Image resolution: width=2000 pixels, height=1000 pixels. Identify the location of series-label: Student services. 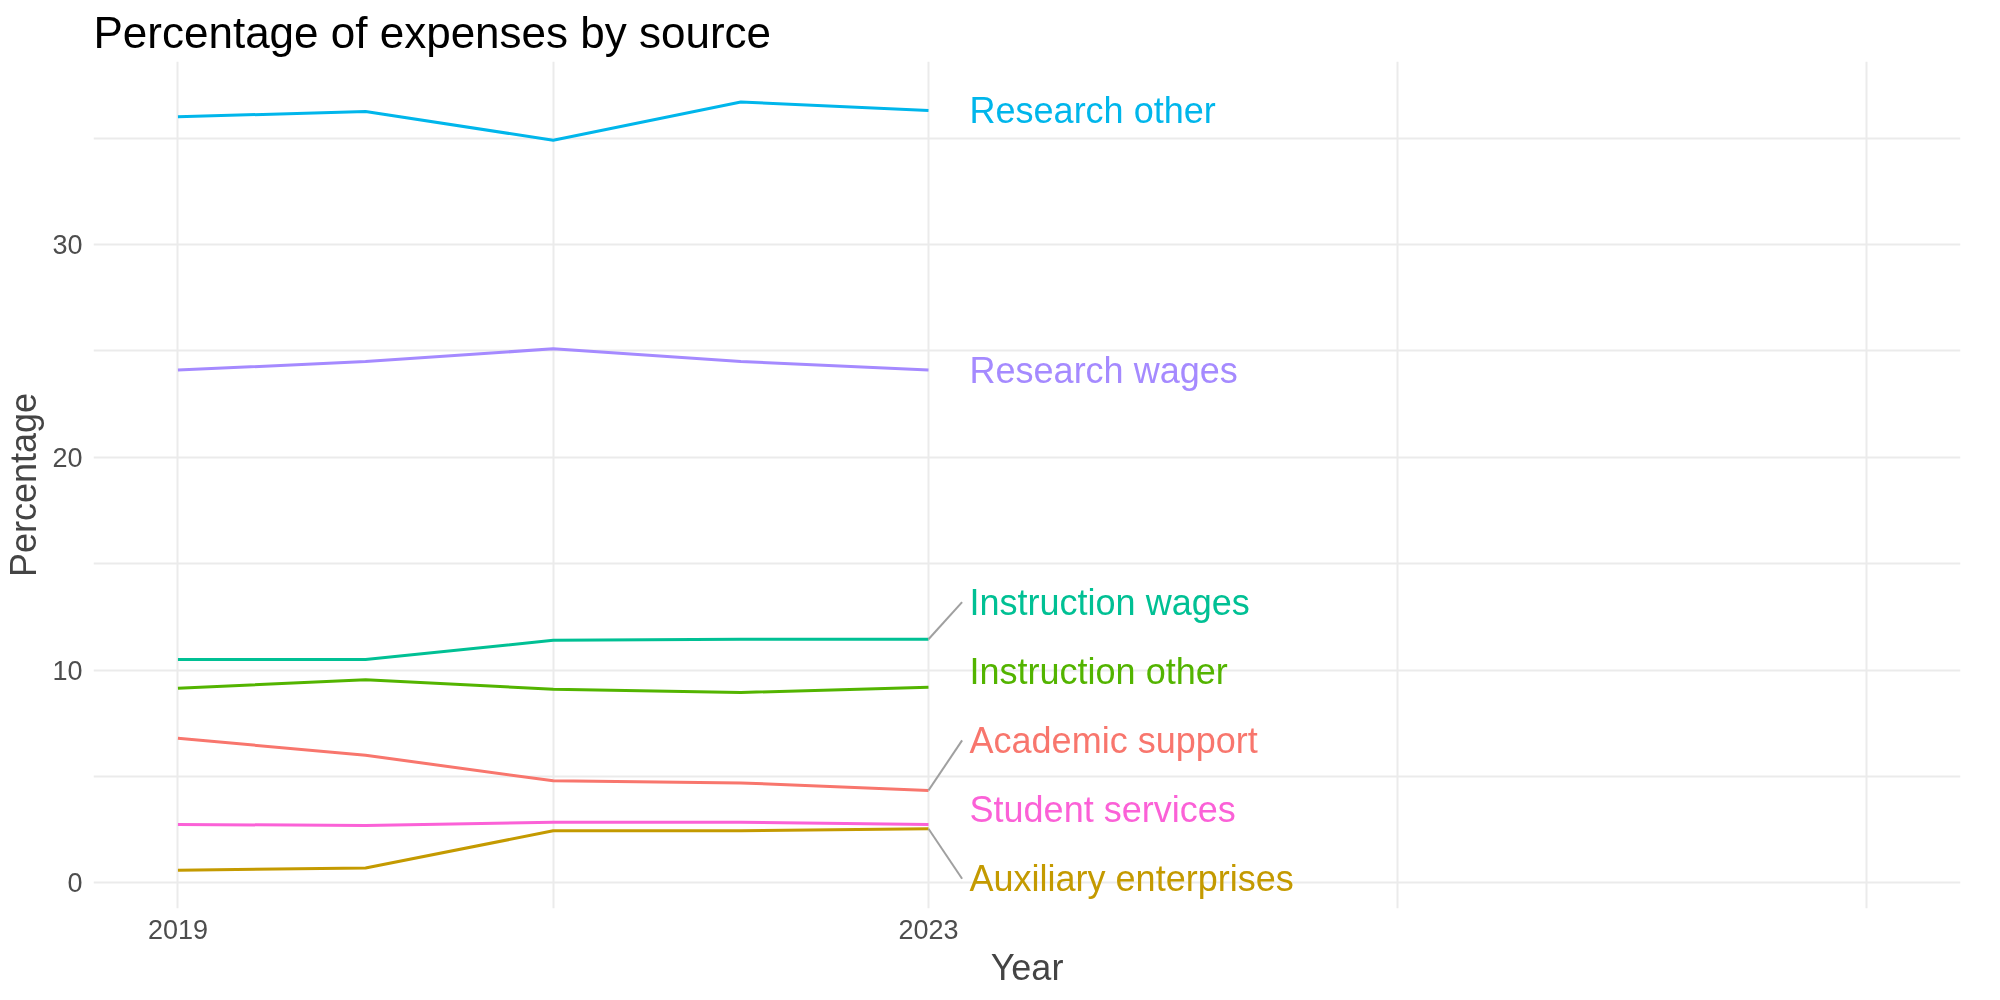
(1102, 810).